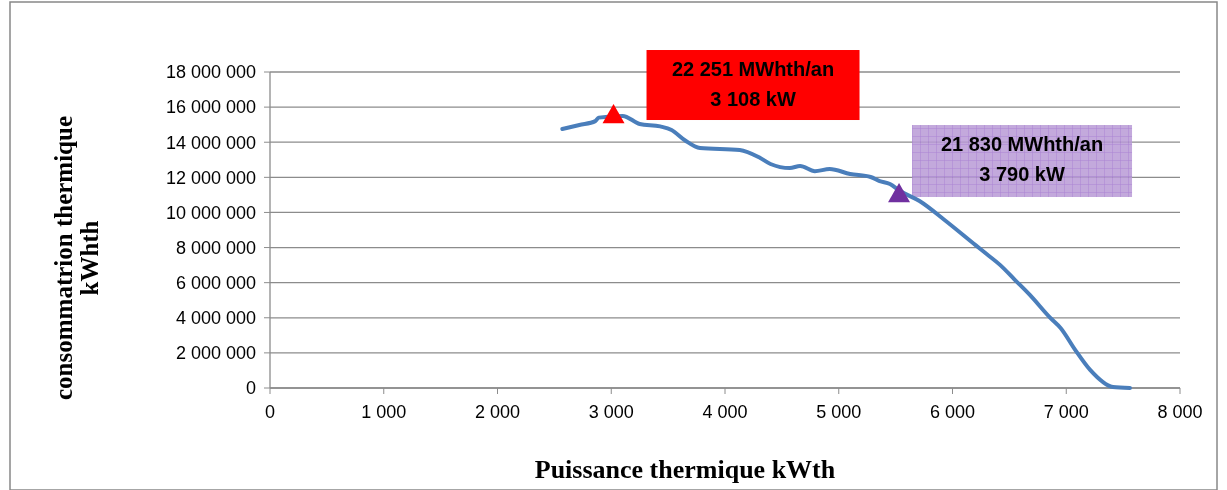  What do you see at coordinates (952, 412) in the screenshot?
I see `x-tick-label: 6 000` at bounding box center [952, 412].